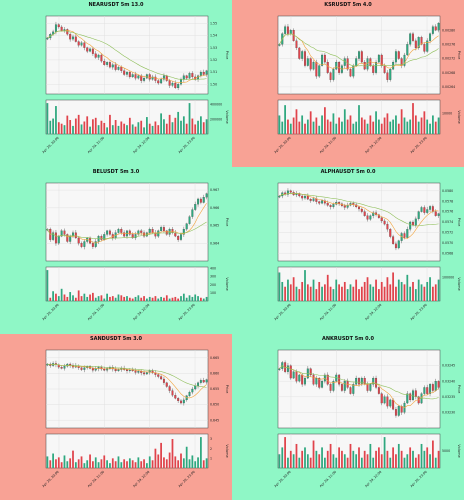 This screenshot has width=464, height=500. I want to click on price-tick-label: 0.0580, so click(447, 191).